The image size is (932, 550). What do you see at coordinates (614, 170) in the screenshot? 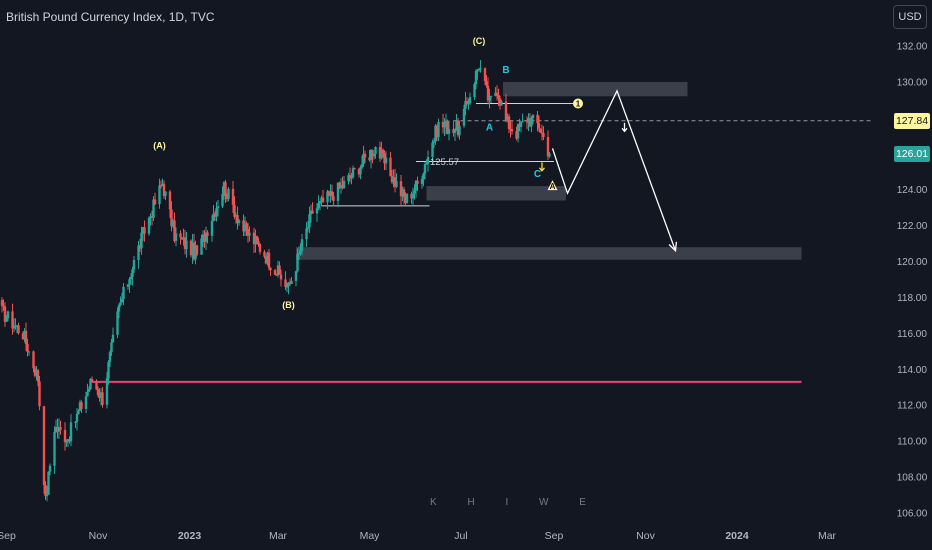
I see `projection-path` at bounding box center [614, 170].